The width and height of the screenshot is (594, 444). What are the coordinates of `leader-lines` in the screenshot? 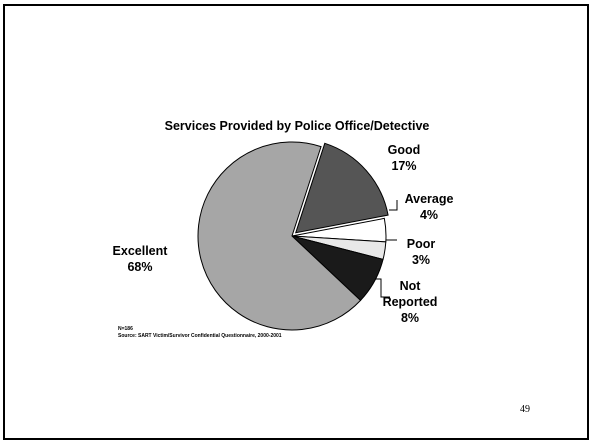 It's located at (386, 249).